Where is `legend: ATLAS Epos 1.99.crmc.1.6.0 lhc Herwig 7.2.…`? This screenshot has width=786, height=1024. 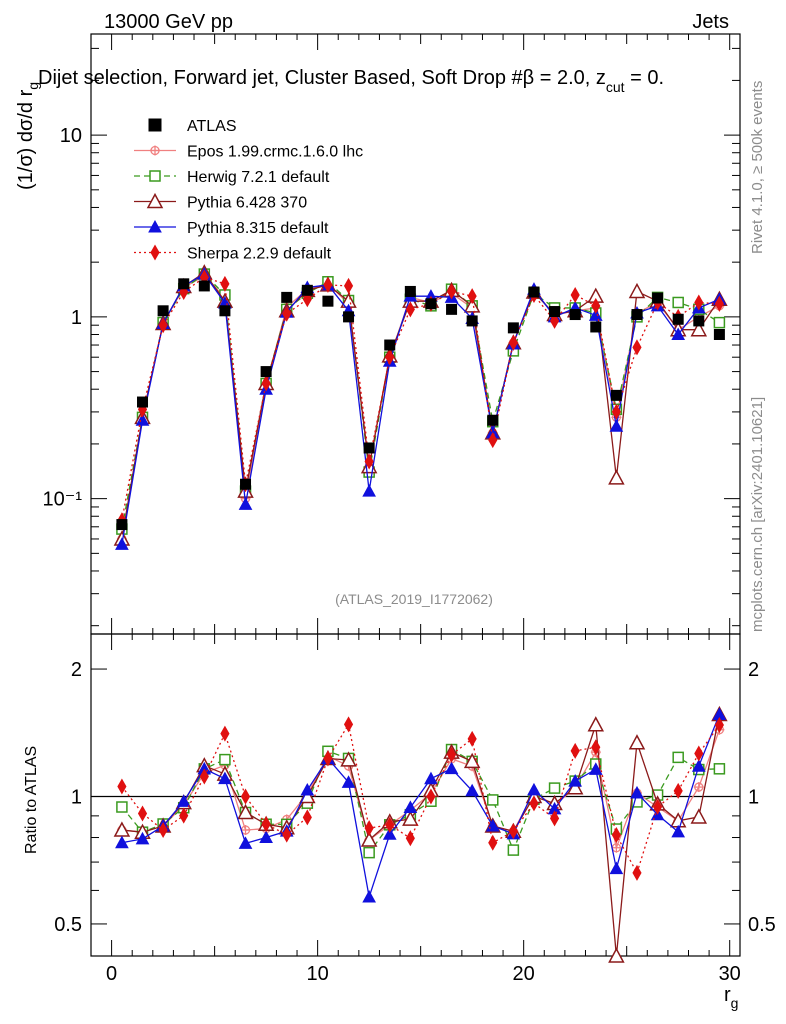 legend: ATLAS Epos 1.99.crmc.1.6.0 lhc Herwig 7.2.… is located at coordinates (248, 190).